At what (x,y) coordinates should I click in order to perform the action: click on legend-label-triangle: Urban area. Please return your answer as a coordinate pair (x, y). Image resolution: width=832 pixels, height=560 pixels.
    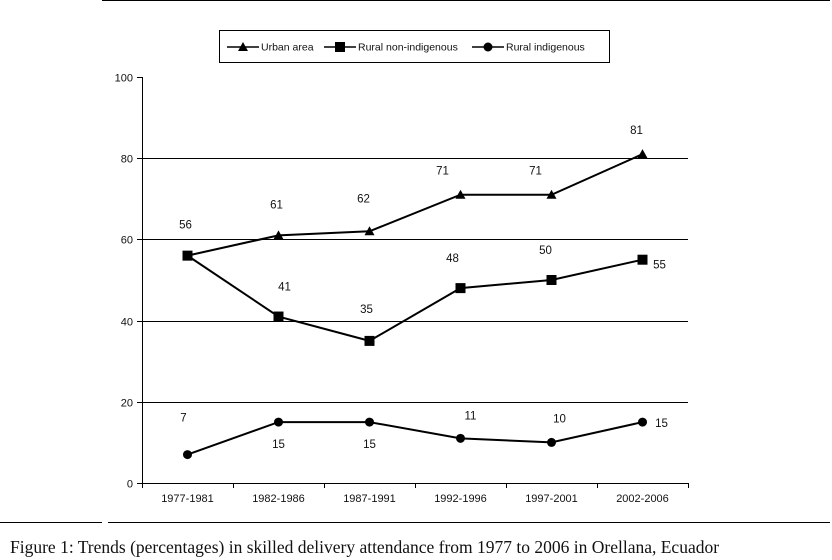
    Looking at the image, I should click on (287, 48).